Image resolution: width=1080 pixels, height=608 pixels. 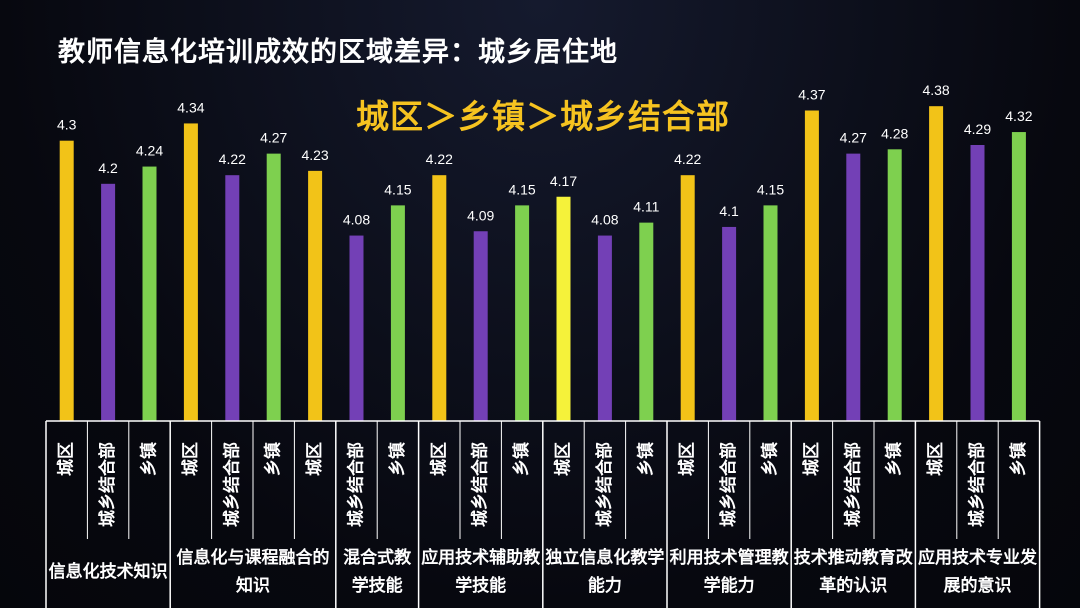 What do you see at coordinates (811, 95) in the screenshot?
I see `data-label: 4.37` at bounding box center [811, 95].